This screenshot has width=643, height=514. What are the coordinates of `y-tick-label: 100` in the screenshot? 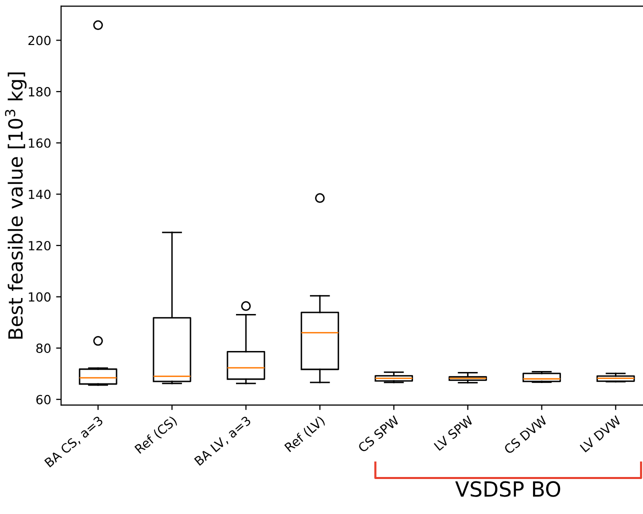 It's located at (39, 297).